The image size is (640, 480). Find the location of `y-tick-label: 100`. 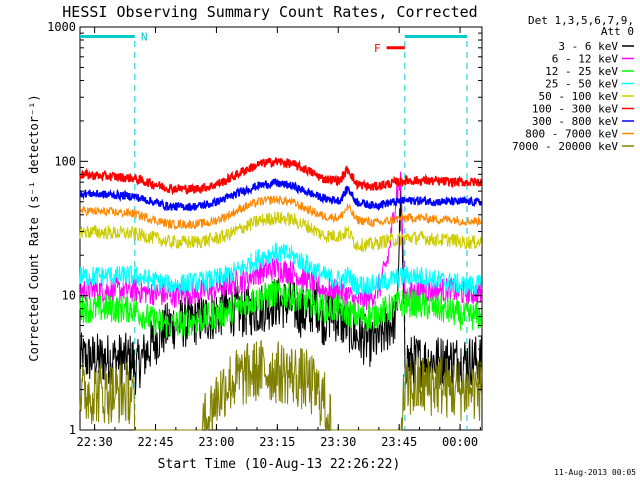

y-tick-label: 100 is located at coordinates (65, 161).